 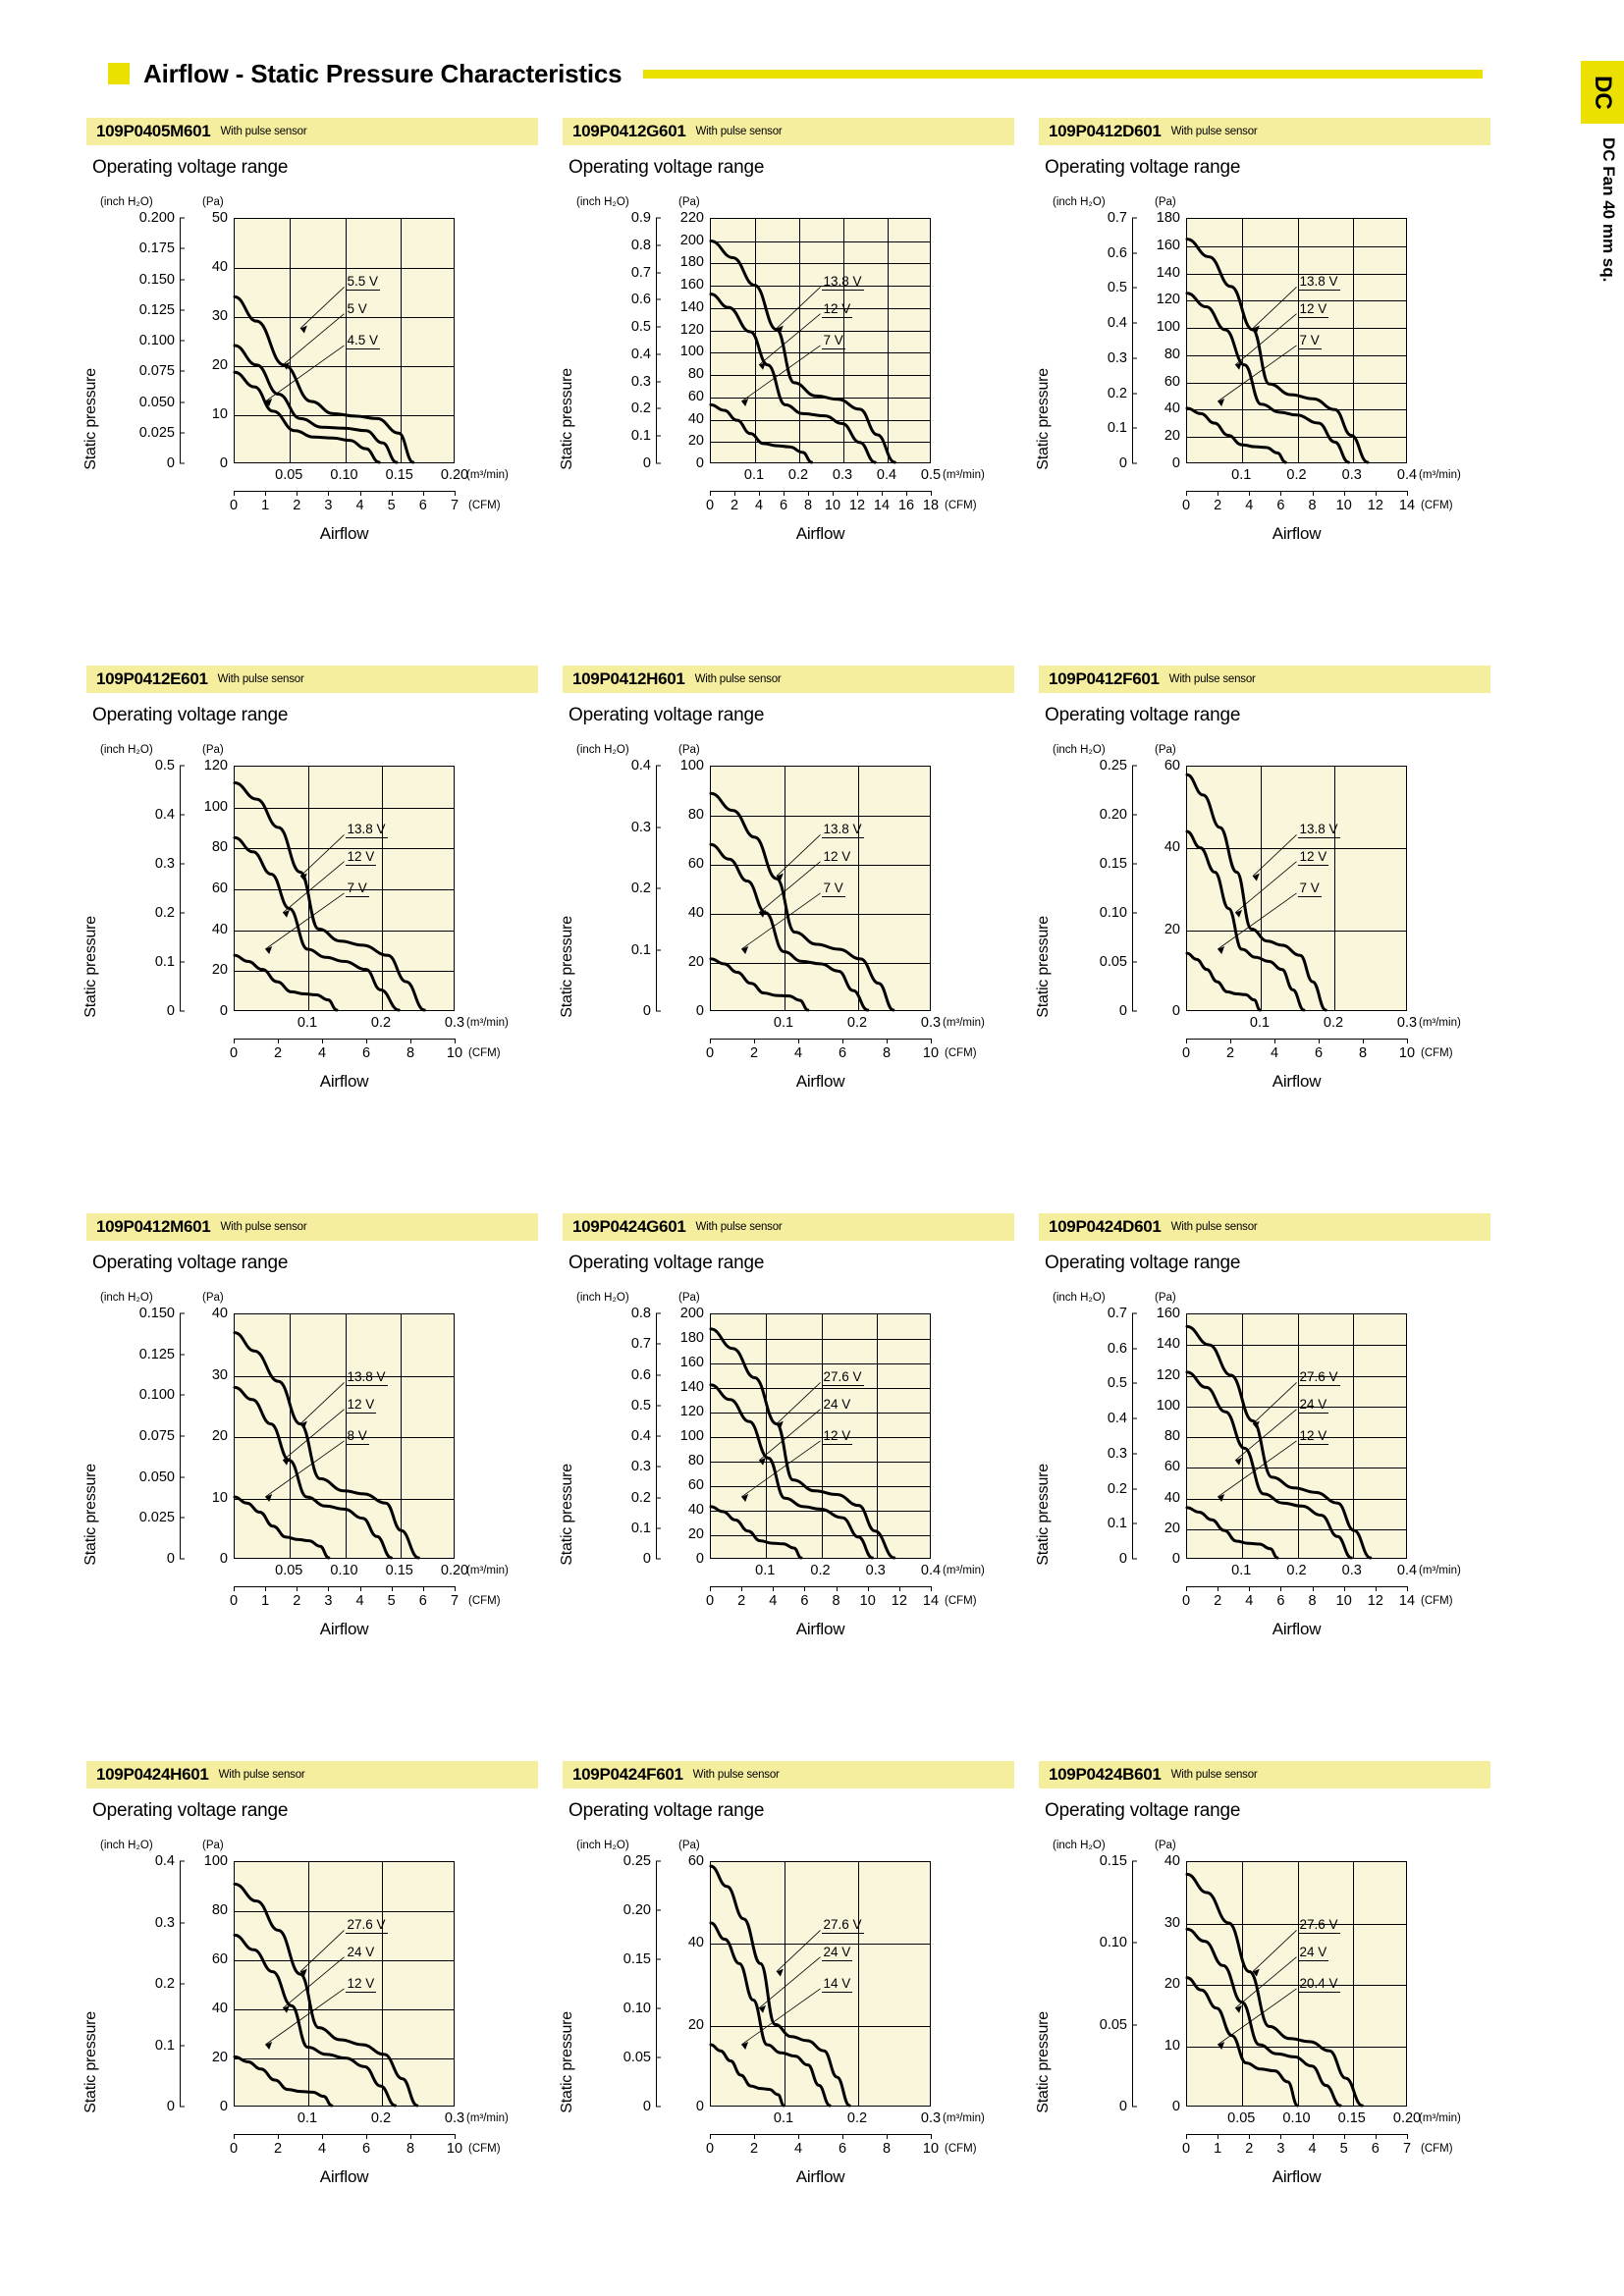 What do you see at coordinates (219, 1497) in the screenshot?
I see `y-tick-pa: 10` at bounding box center [219, 1497].